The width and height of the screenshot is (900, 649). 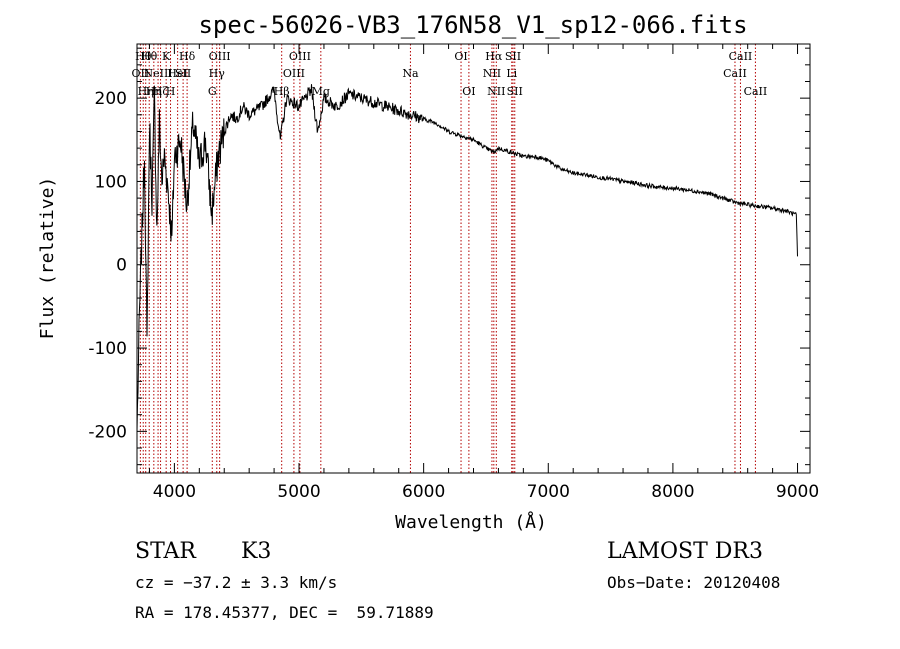 What do you see at coordinates (256, 551) in the screenshot?
I see `object-subclass: K3` at bounding box center [256, 551].